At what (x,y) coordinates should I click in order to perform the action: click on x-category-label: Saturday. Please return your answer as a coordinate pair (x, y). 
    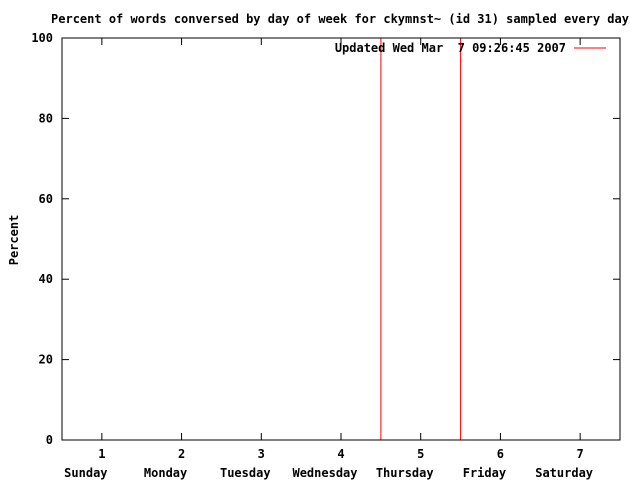
    Looking at the image, I should click on (564, 473).